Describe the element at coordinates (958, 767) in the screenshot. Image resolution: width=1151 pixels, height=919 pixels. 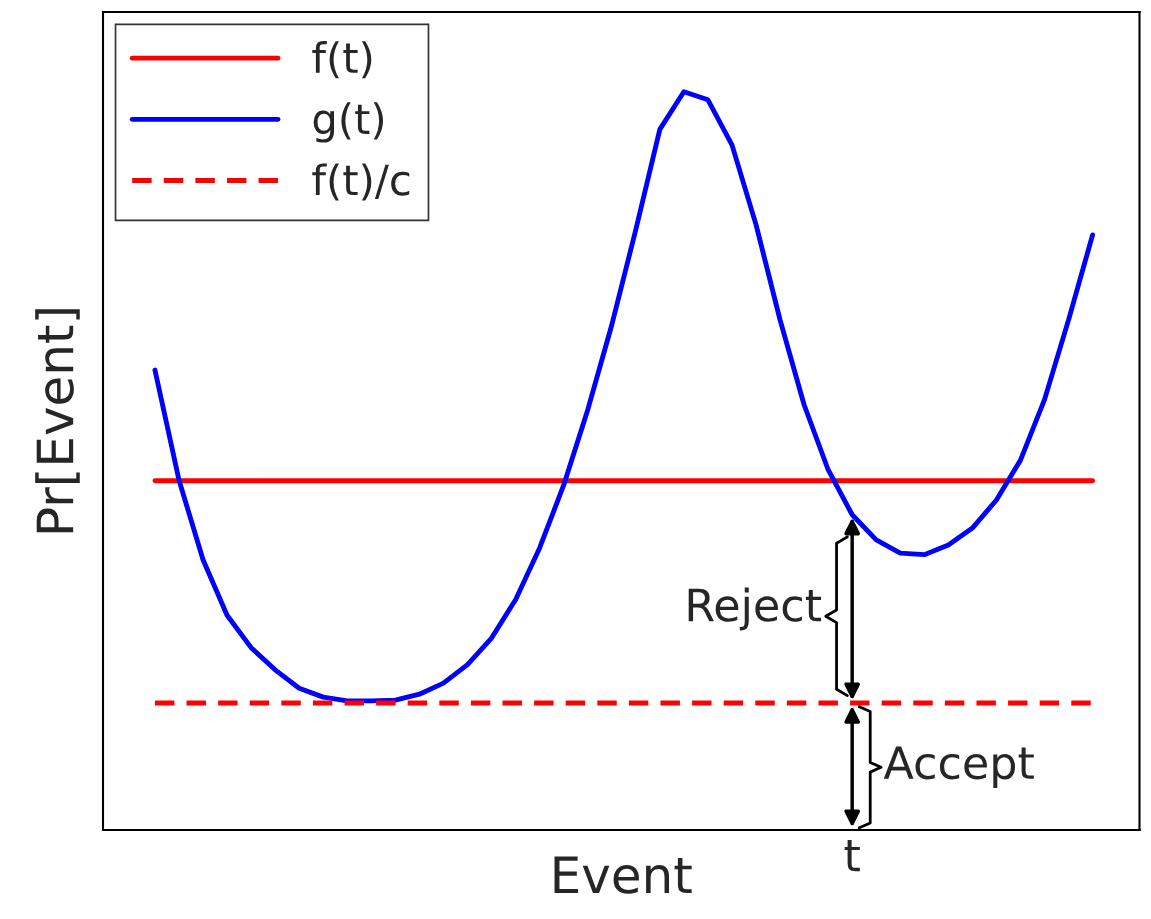
I see `annotation: Accept` at that location.